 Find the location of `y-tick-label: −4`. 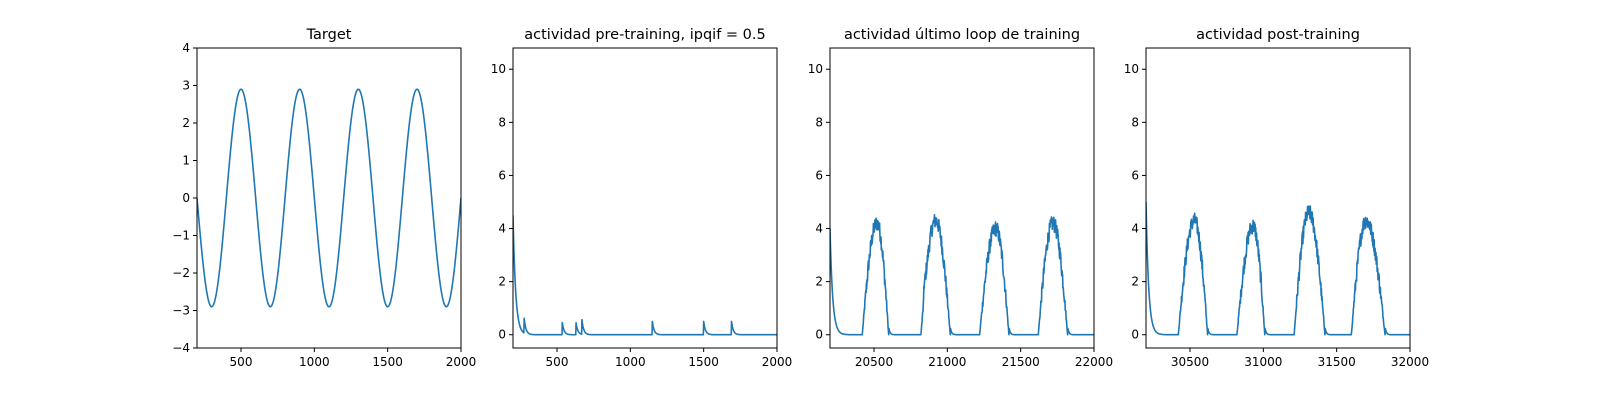

y-tick-label: −4 is located at coordinates (181, 348).